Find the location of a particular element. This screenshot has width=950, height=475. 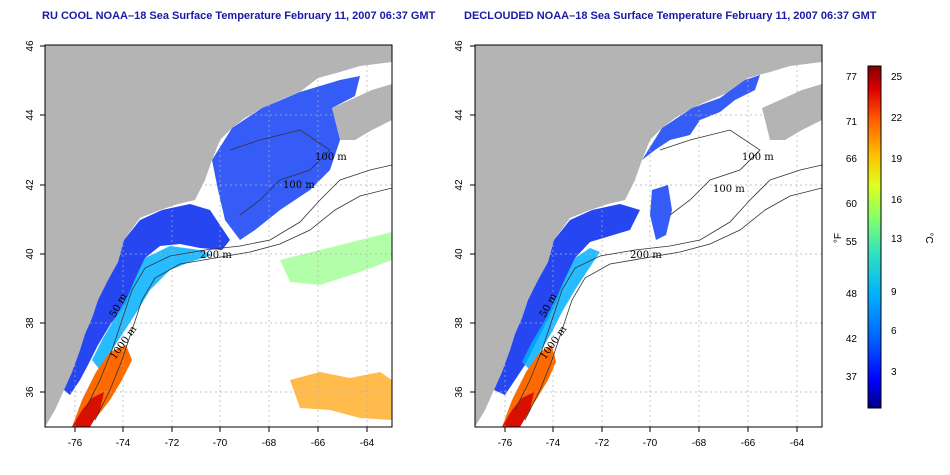

f-tick: 48 is located at coordinates (852, 294).